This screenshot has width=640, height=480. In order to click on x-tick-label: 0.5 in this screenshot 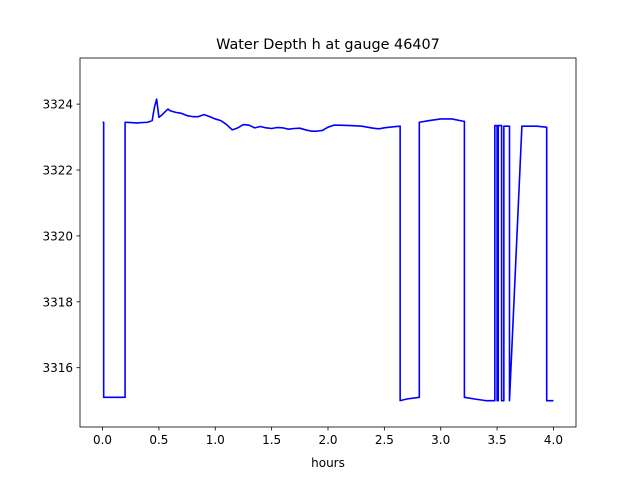, I will do `click(158, 440)`.